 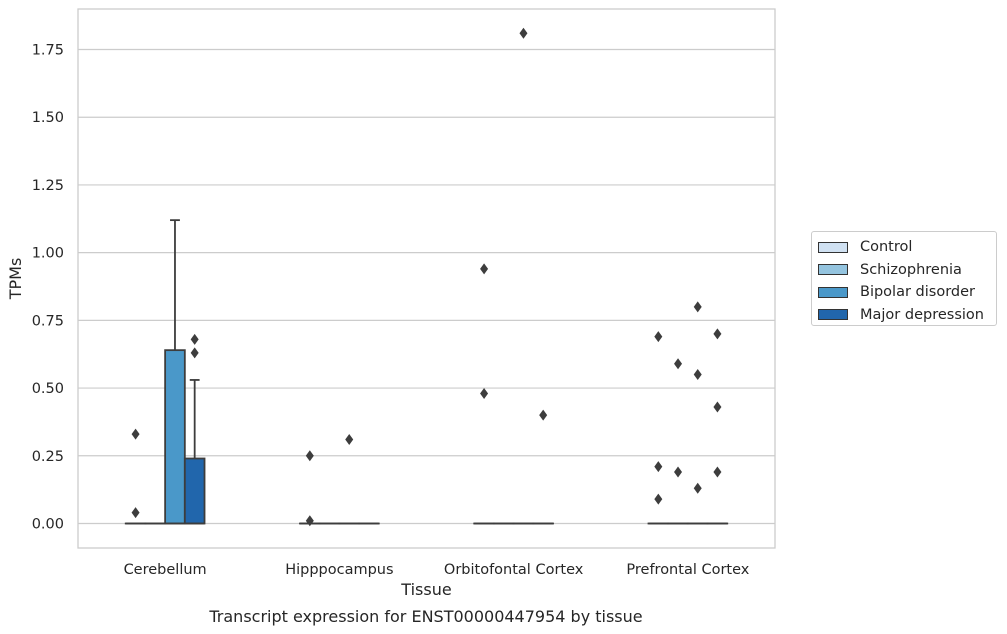 What do you see at coordinates (48, 254) in the screenshot?
I see `y-tick-label: 1.00` at bounding box center [48, 254].